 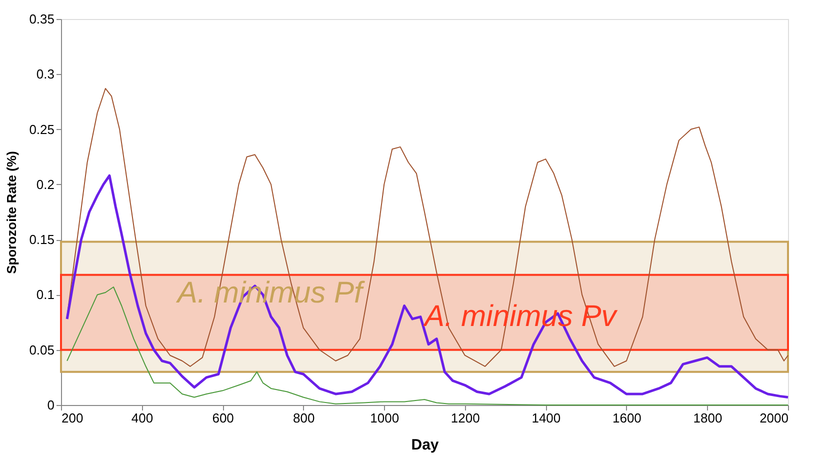 I want to click on y-tick-label: 0.25, so click(x=41, y=129).